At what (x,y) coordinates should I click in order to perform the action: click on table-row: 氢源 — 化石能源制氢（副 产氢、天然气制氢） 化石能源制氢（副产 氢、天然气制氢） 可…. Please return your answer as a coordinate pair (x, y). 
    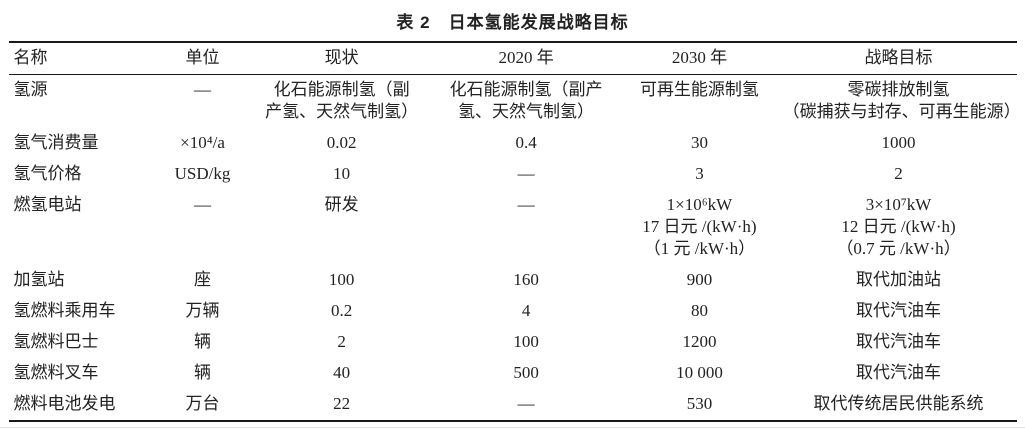
    Looking at the image, I should click on (515, 102).